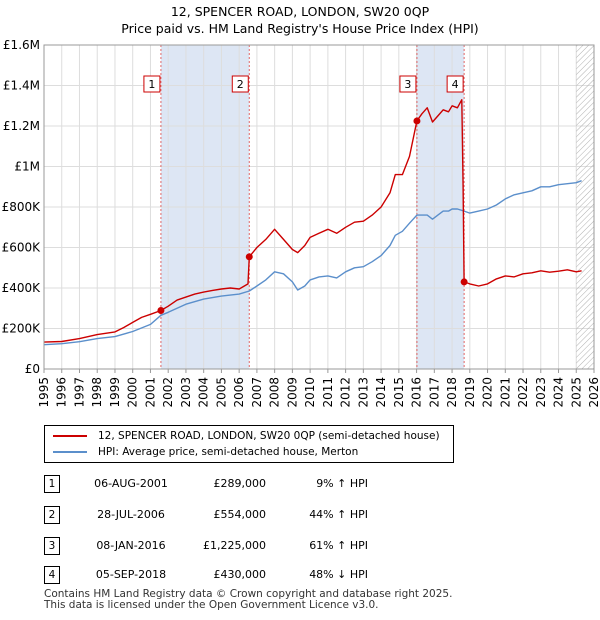 Image resolution: width=600 pixels, height=620 pixels. I want to click on x-tick-label: 2007, so click(257, 392).